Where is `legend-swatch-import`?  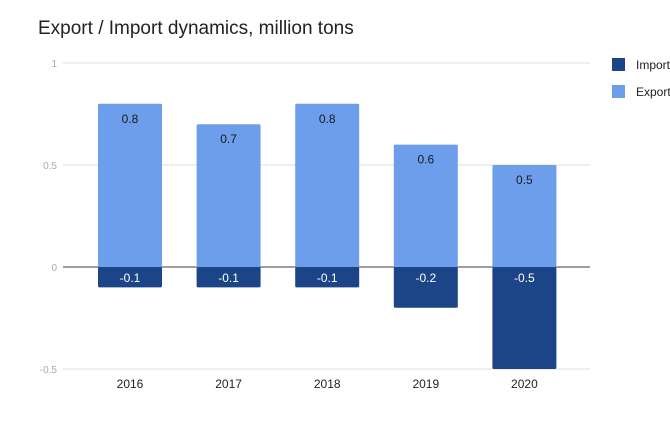 legend-swatch-import is located at coordinates (618, 64).